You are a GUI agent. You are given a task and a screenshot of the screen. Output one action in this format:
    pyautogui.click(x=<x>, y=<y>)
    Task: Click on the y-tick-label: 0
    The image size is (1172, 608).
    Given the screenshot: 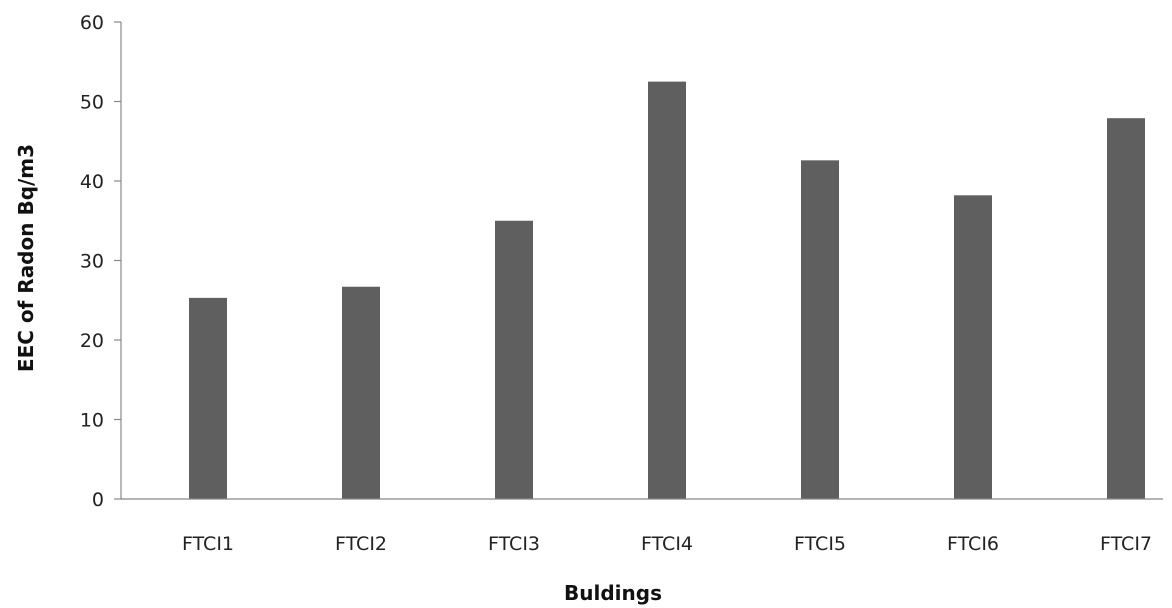 What is the action you would take?
    pyautogui.click(x=98, y=500)
    